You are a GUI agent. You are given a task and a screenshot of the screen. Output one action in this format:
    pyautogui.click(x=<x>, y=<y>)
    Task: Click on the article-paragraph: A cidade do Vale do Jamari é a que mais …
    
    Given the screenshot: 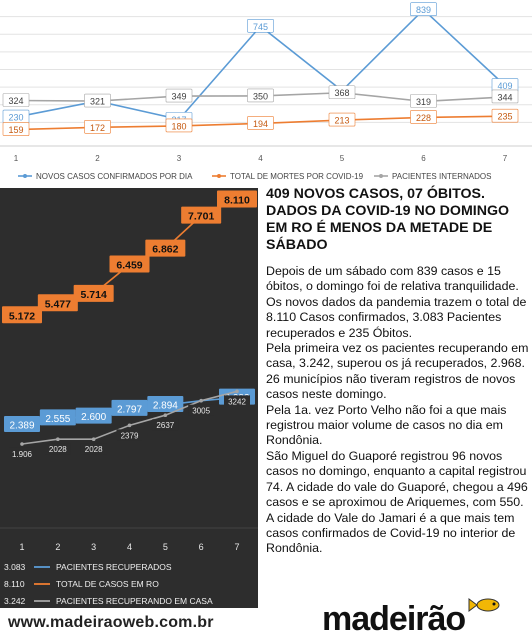 What is the action you would take?
    pyautogui.click(x=391, y=533)
    